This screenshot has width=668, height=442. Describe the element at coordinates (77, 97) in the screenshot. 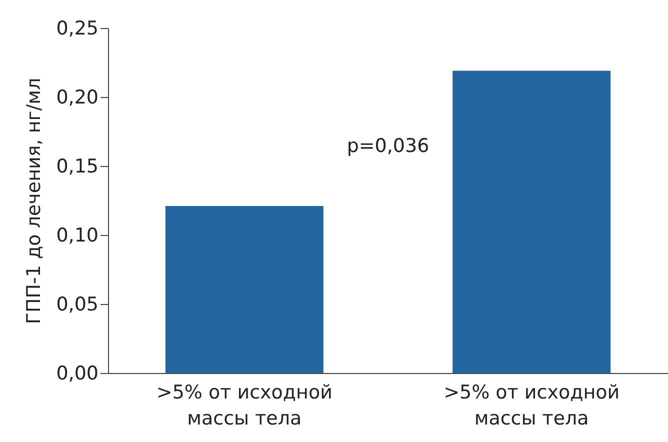

I see `y-tick-label: 0,20` at that location.